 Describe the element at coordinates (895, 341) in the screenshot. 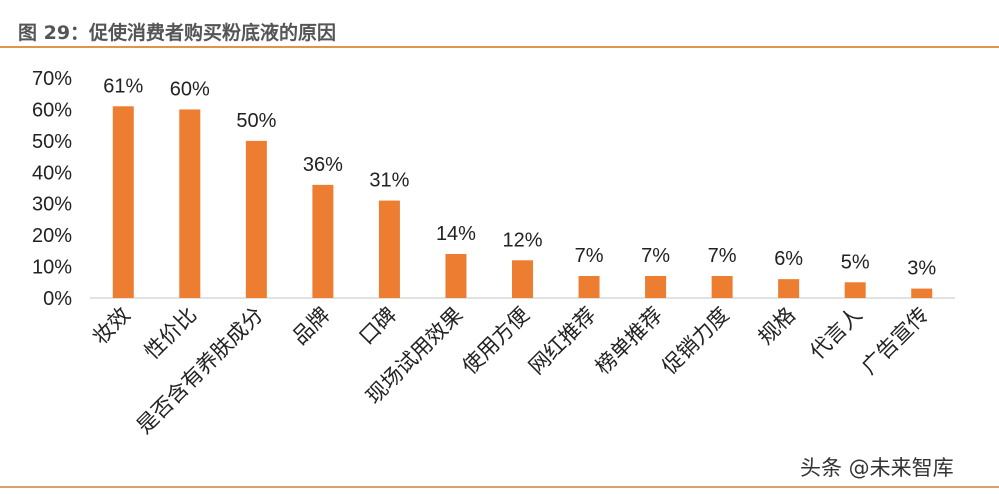

I see `x-tick-label: 广告宣传` at that location.